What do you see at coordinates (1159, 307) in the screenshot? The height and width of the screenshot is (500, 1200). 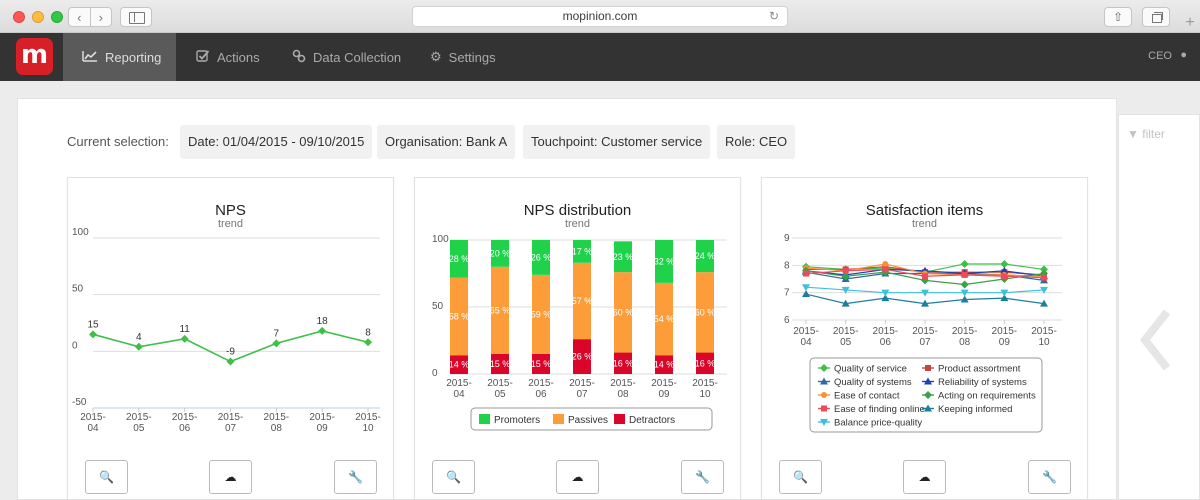 I see `filter-panel: ▼ filter` at bounding box center [1159, 307].